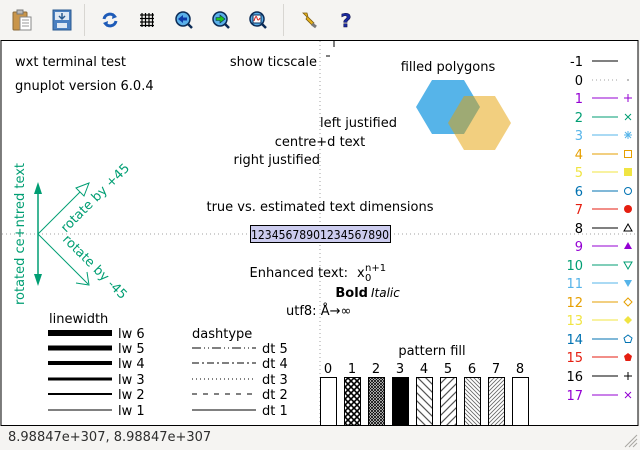 The image size is (640, 450). What do you see at coordinates (579, 247) in the screenshot?
I see `lt-label: 9` at bounding box center [579, 247].